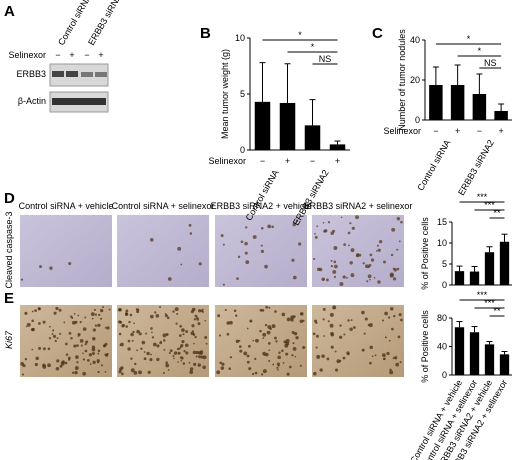  Describe the element at coordinates (337, 161) in the screenshot. I see `x-tick-label: +` at that location.